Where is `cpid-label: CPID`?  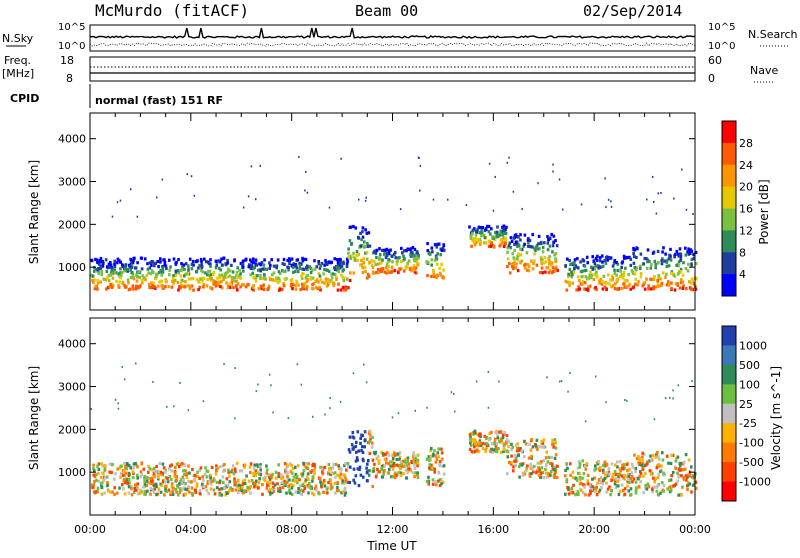 cpid-label: CPID is located at coordinates (24, 98).